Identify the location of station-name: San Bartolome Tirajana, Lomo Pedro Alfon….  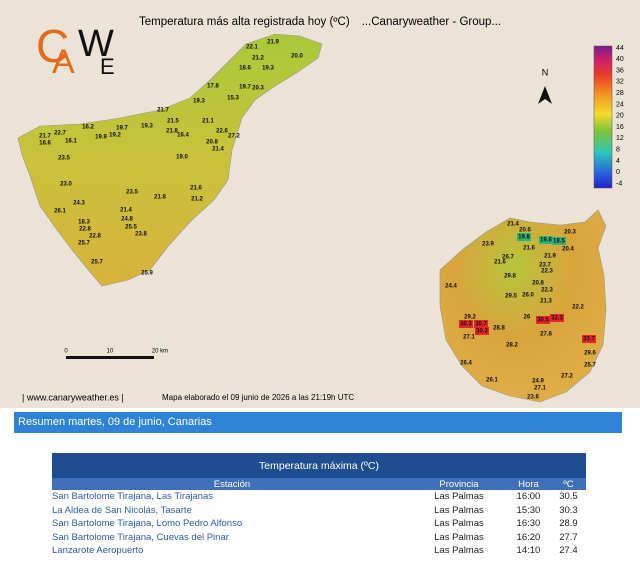
(147, 524).